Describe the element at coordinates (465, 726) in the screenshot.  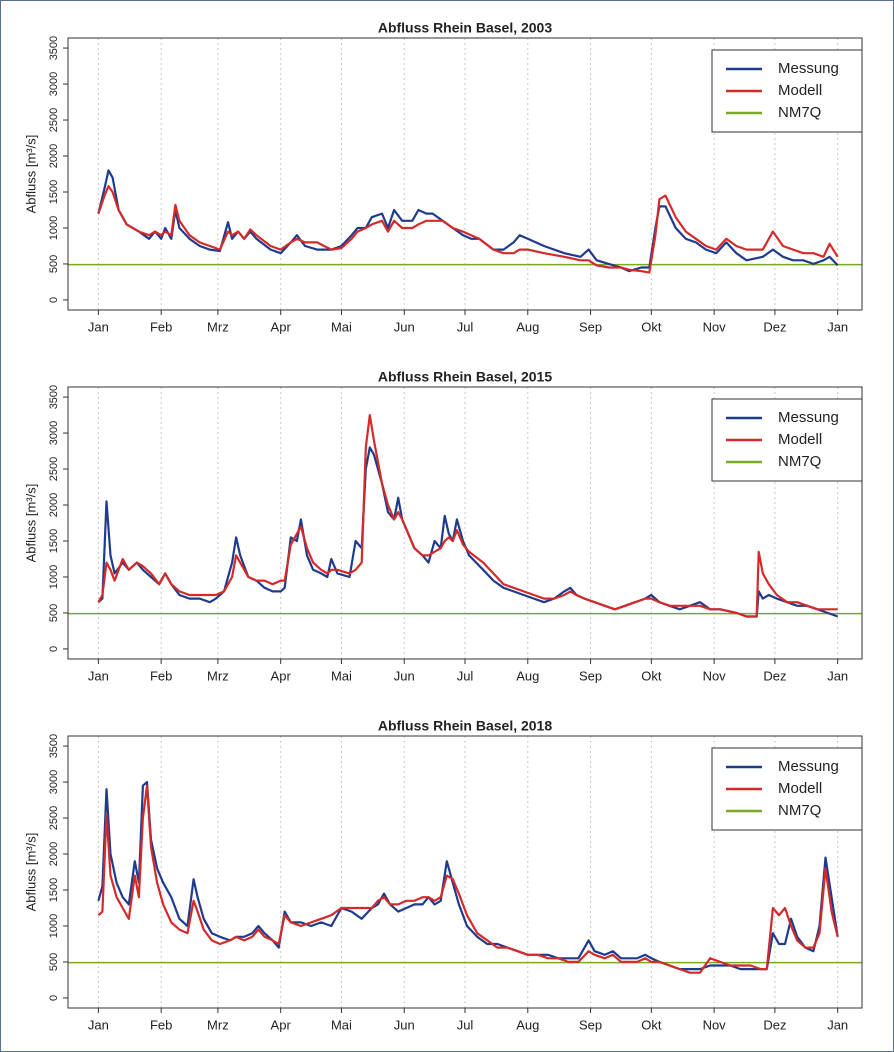
I see `chart-title: Abfluss Rhein Basel, 2018` at that location.